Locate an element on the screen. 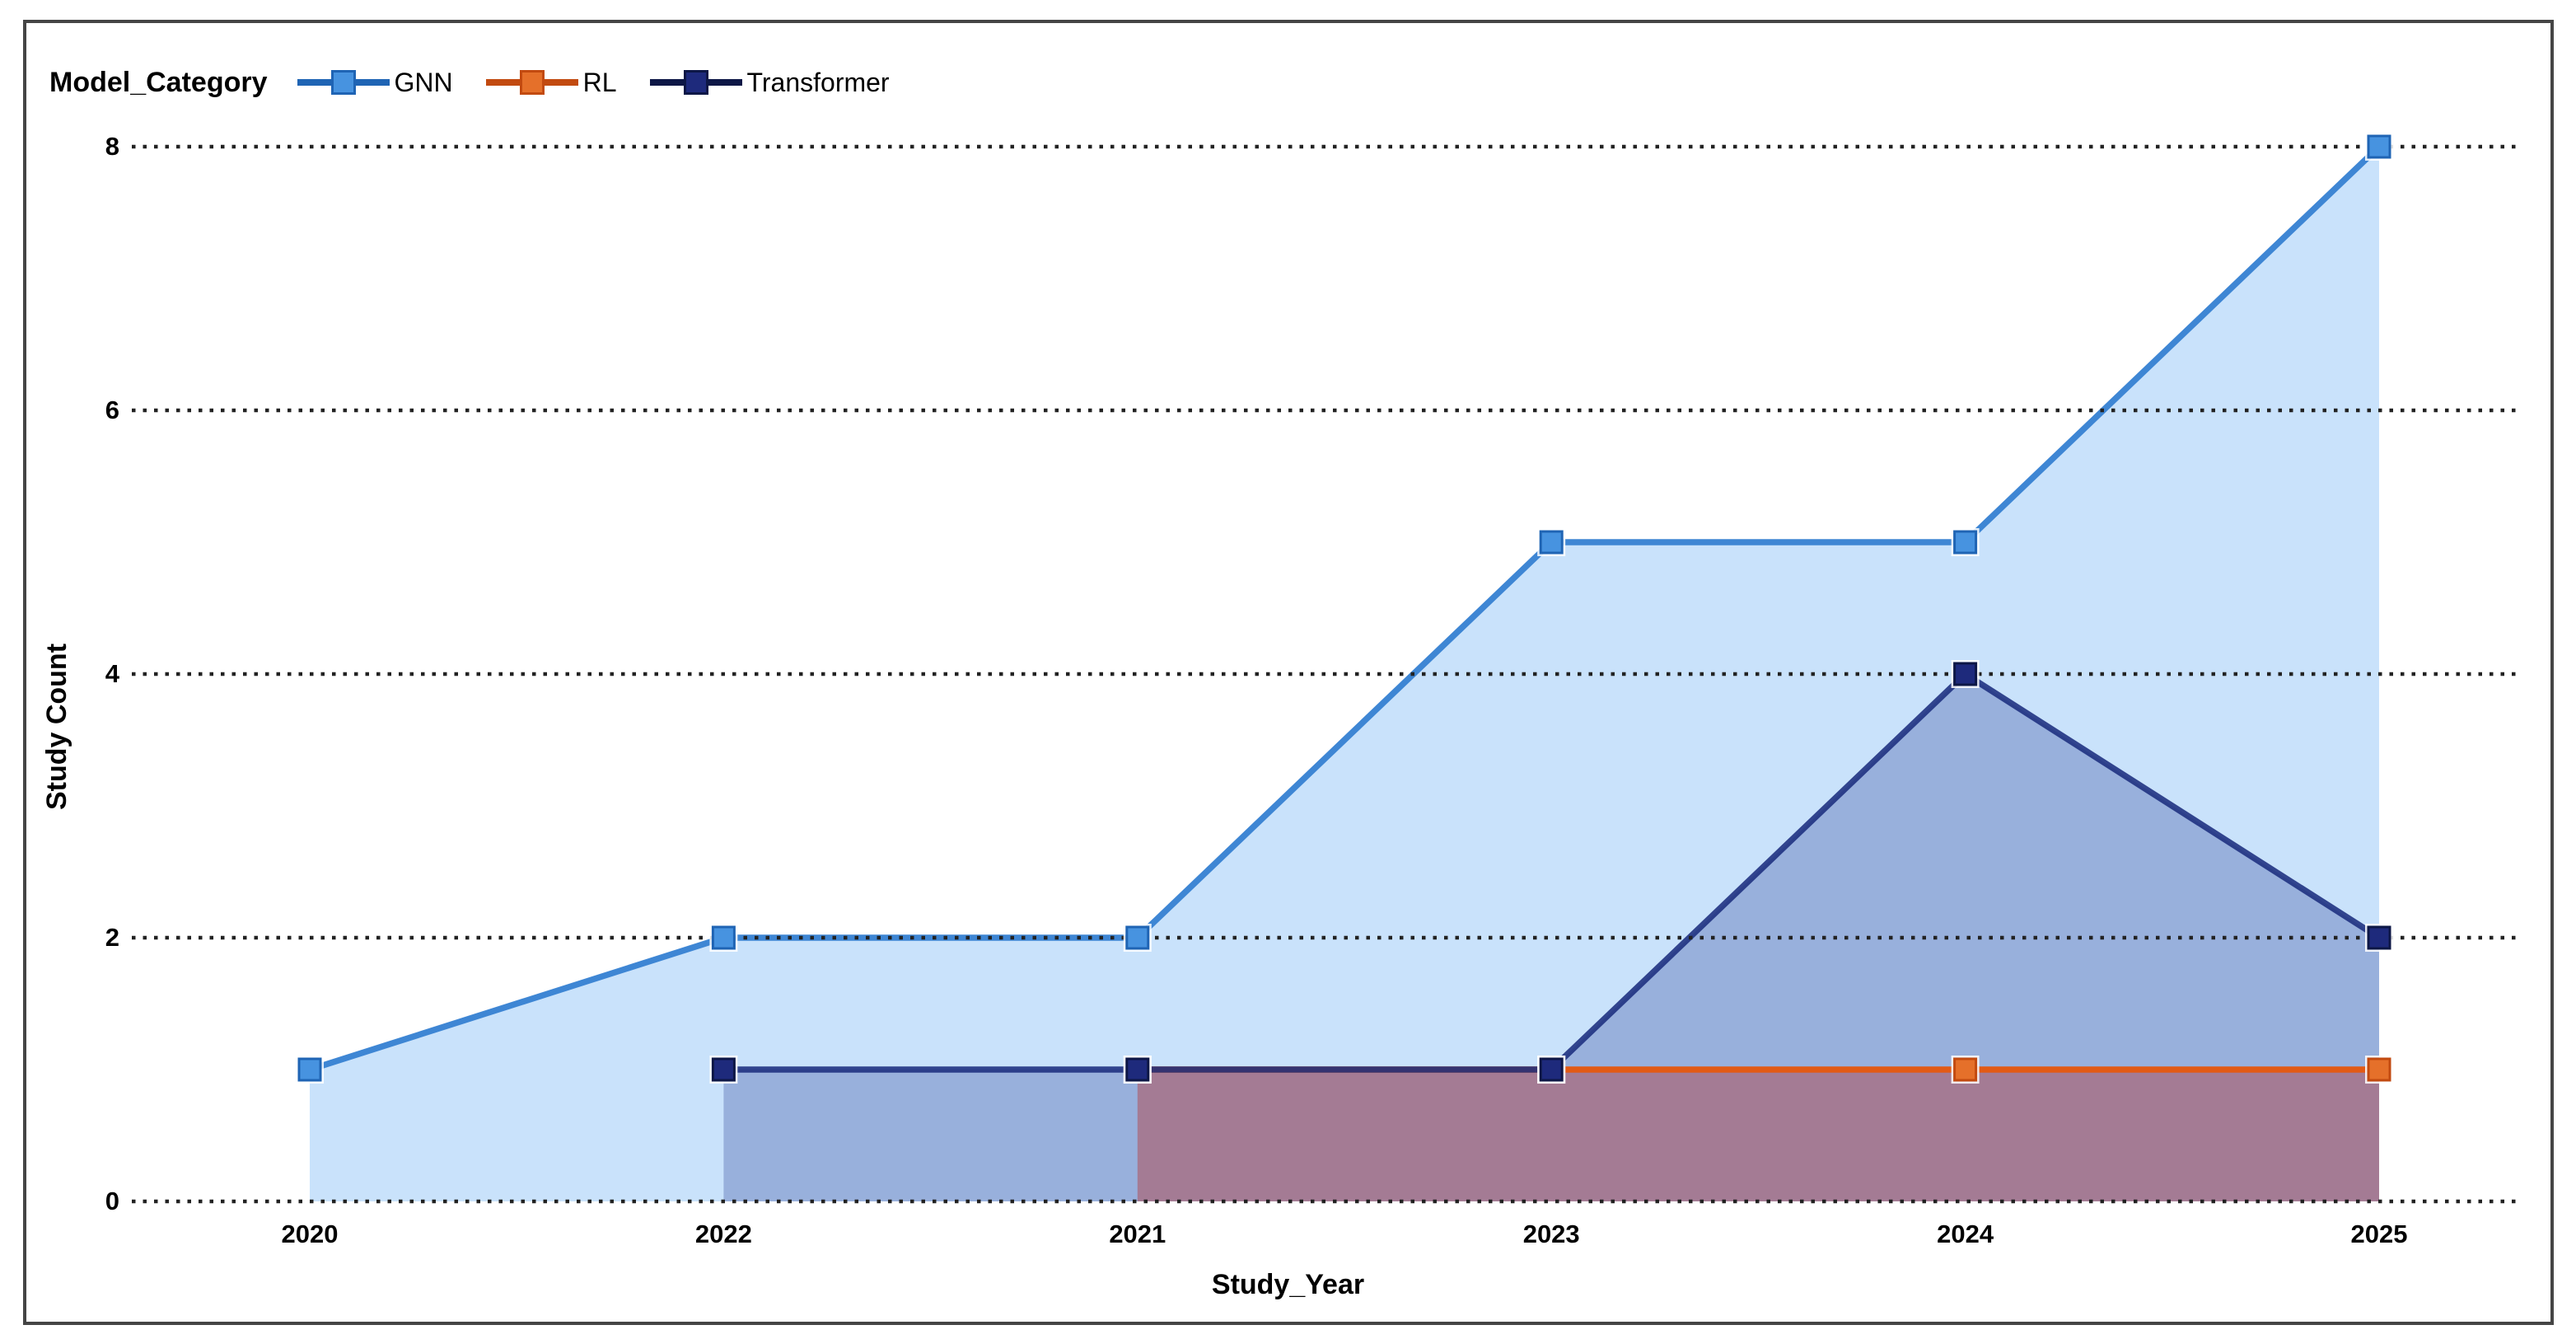 Image resolution: width=2576 pixels, height=1339 pixels. marker-GNN-2024 is located at coordinates (1965, 542).